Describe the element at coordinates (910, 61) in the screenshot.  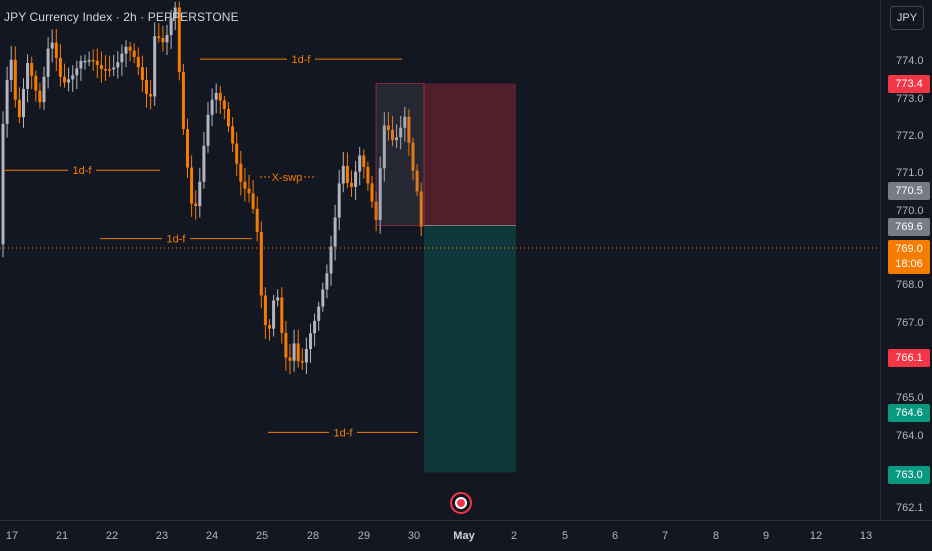
I see `price-tick: 774.0` at that location.